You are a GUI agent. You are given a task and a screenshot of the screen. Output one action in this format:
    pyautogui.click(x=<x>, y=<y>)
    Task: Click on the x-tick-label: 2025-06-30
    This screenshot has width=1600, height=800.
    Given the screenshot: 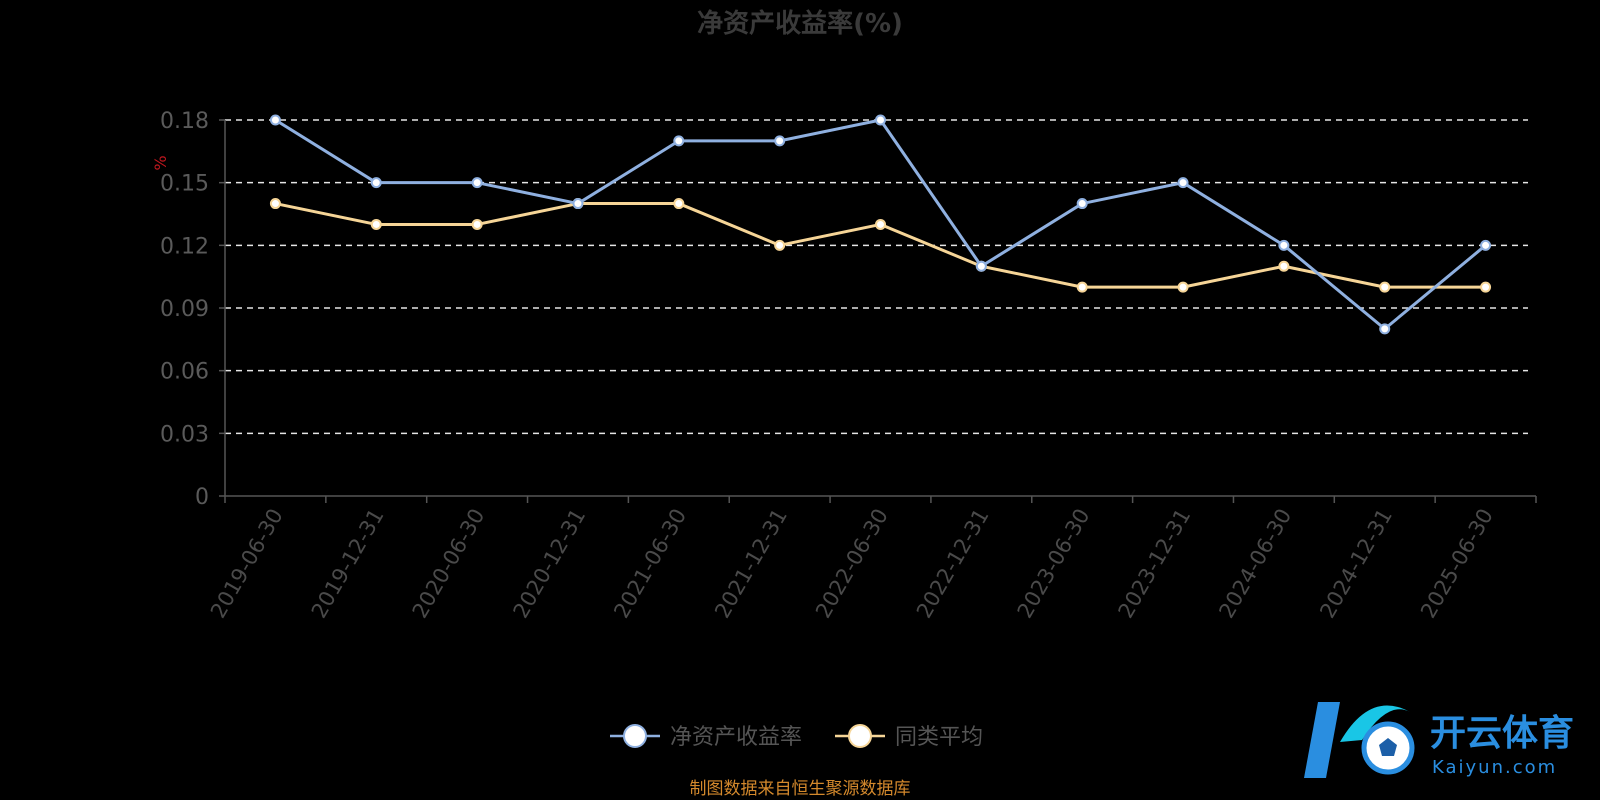 What is the action you would take?
    pyautogui.click(x=1457, y=564)
    